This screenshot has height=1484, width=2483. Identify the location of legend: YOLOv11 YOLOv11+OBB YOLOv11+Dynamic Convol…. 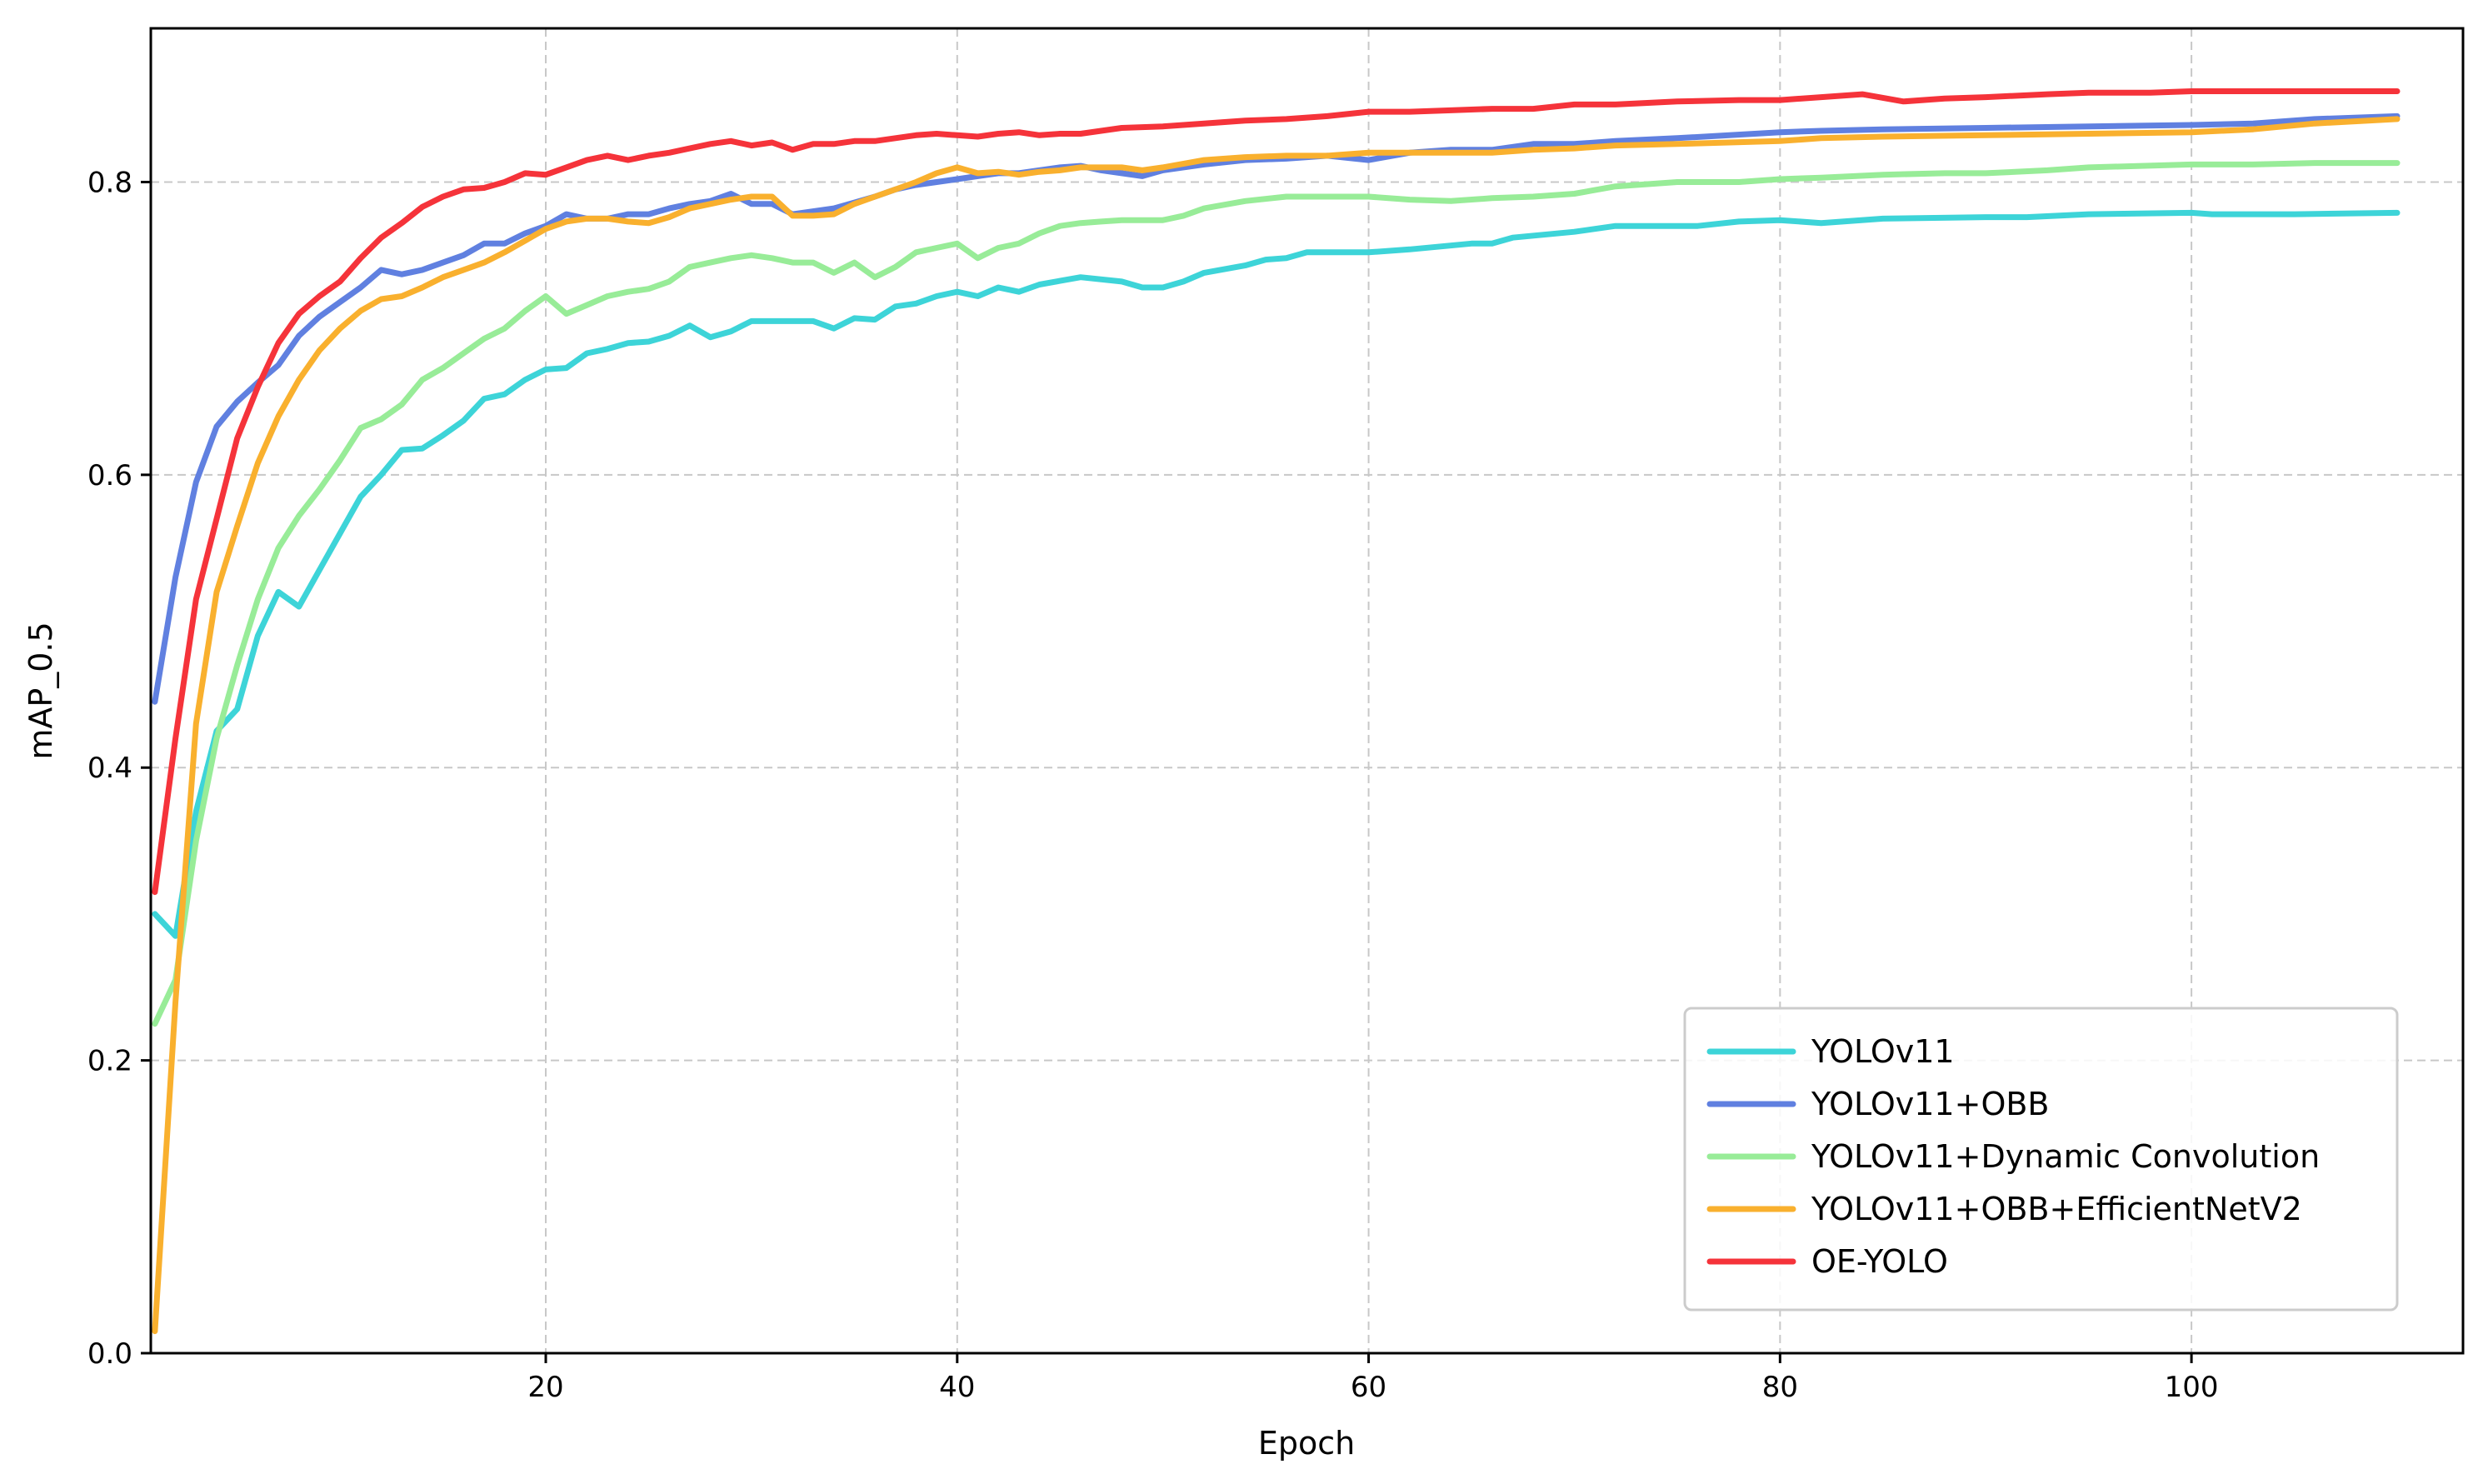
(2041, 1159).